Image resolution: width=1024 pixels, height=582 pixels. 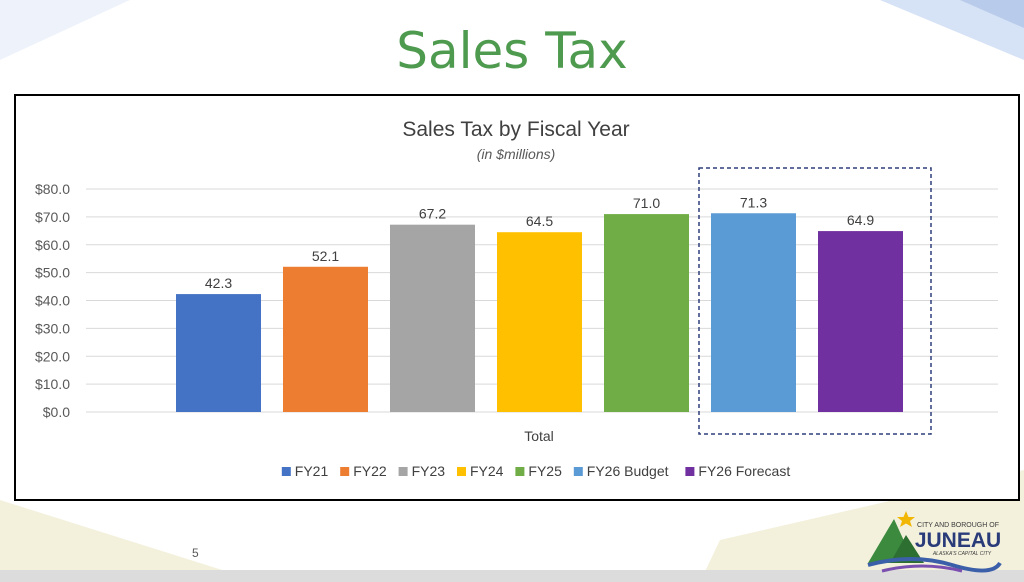 I want to click on y-tick-label: $10.0, so click(x=52, y=384).